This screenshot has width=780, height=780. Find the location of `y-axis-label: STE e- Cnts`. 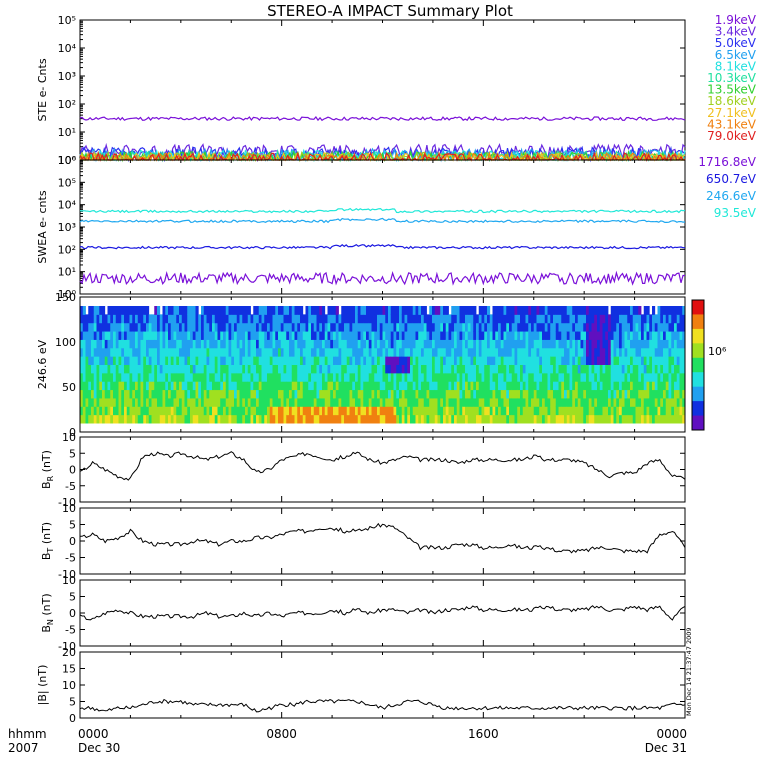

y-axis-label: STE e- Cnts is located at coordinates (42, 89).